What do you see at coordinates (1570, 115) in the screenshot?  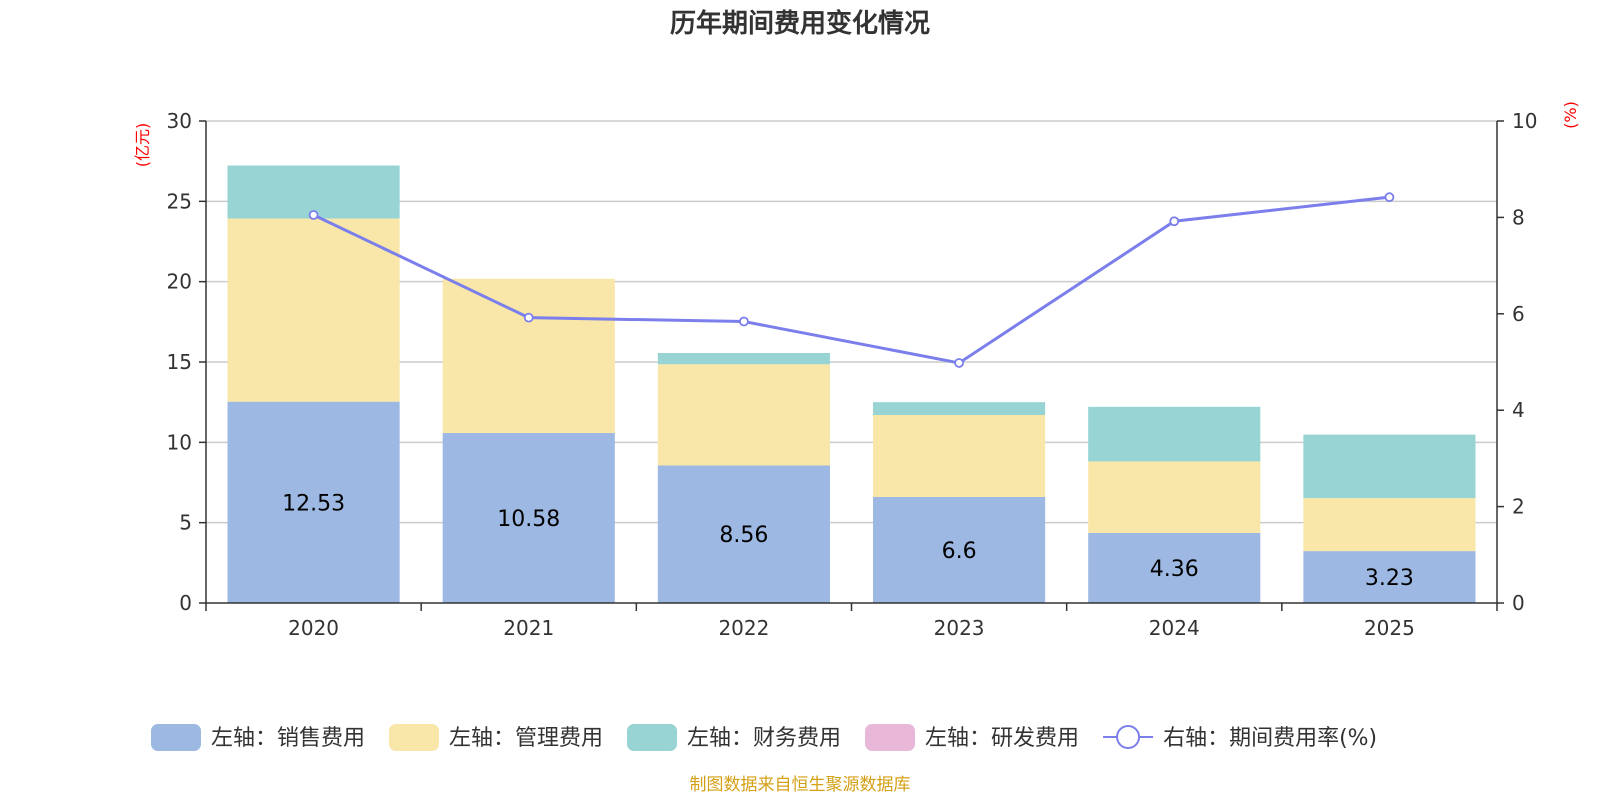 I see `right-axis-unit: (%)` at bounding box center [1570, 115].